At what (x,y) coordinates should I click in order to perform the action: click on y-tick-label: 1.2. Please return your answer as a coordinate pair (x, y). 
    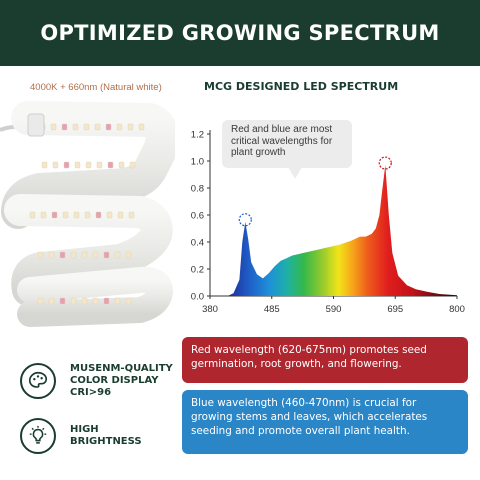
    Looking at the image, I should click on (197, 135).